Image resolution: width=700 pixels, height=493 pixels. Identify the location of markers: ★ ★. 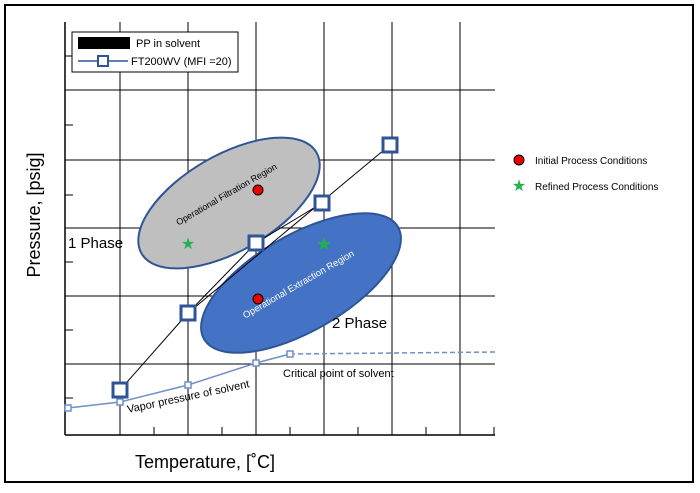
(256, 244).